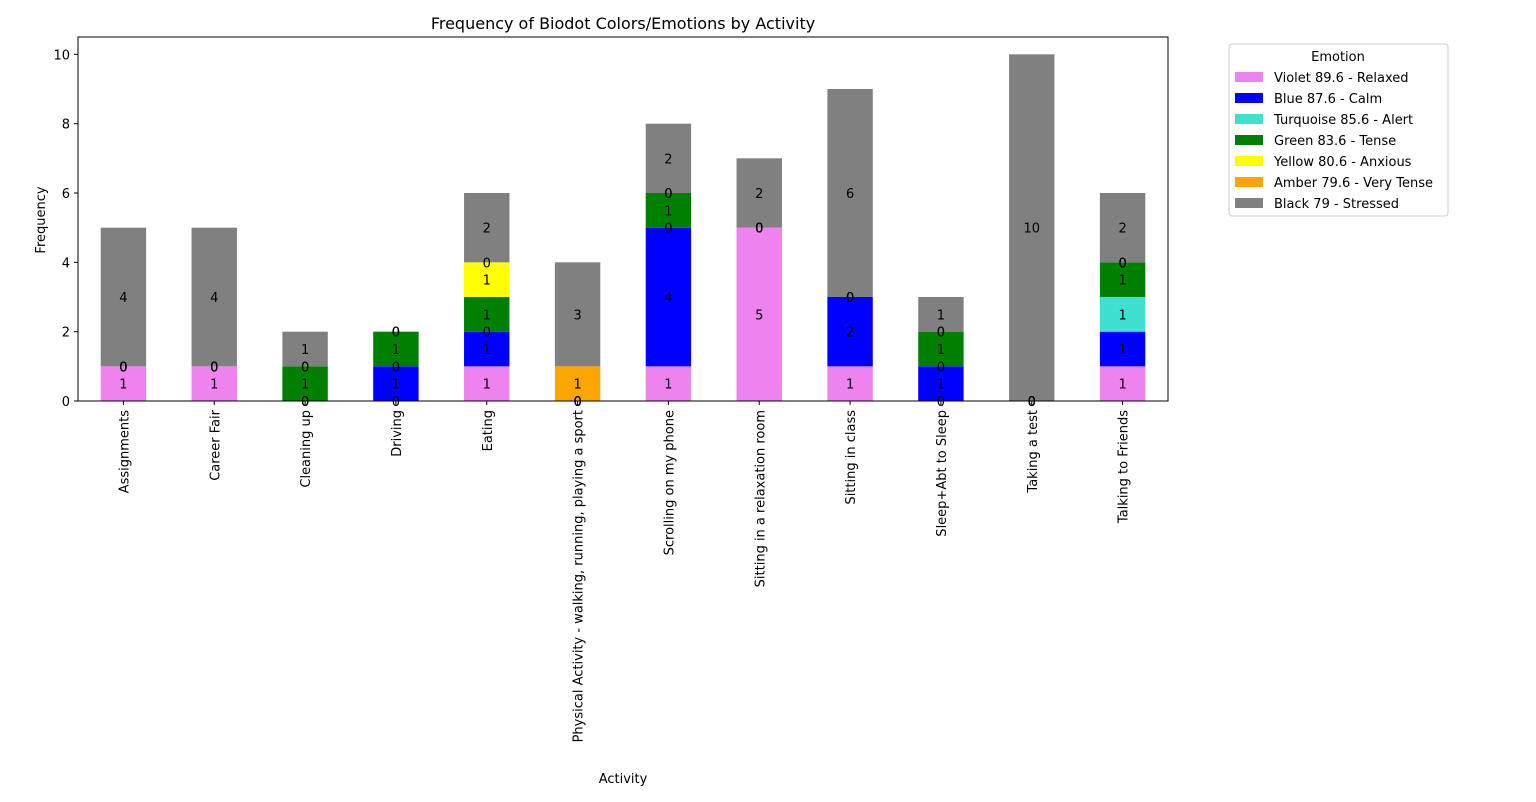 This screenshot has height=802, width=1536. What do you see at coordinates (1124, 467) in the screenshot?
I see `x-tick-label: Talking to Friends` at bounding box center [1124, 467].